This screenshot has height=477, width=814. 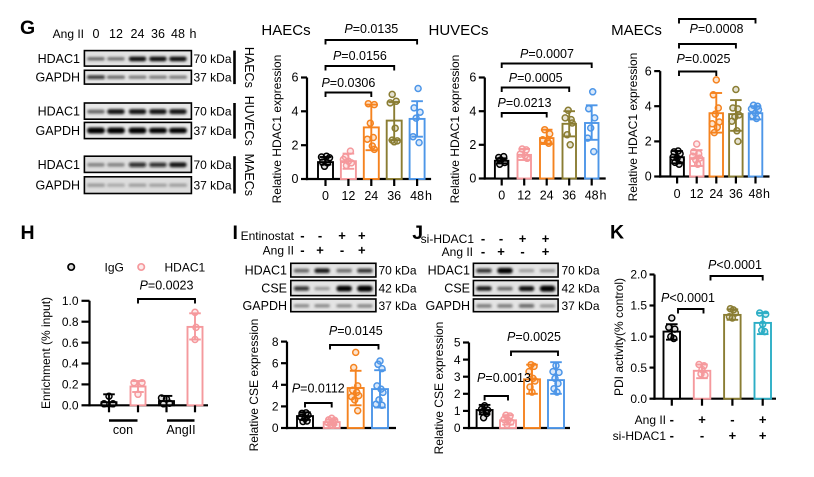 I want to click on svg-text: 8, so click(x=275, y=342).